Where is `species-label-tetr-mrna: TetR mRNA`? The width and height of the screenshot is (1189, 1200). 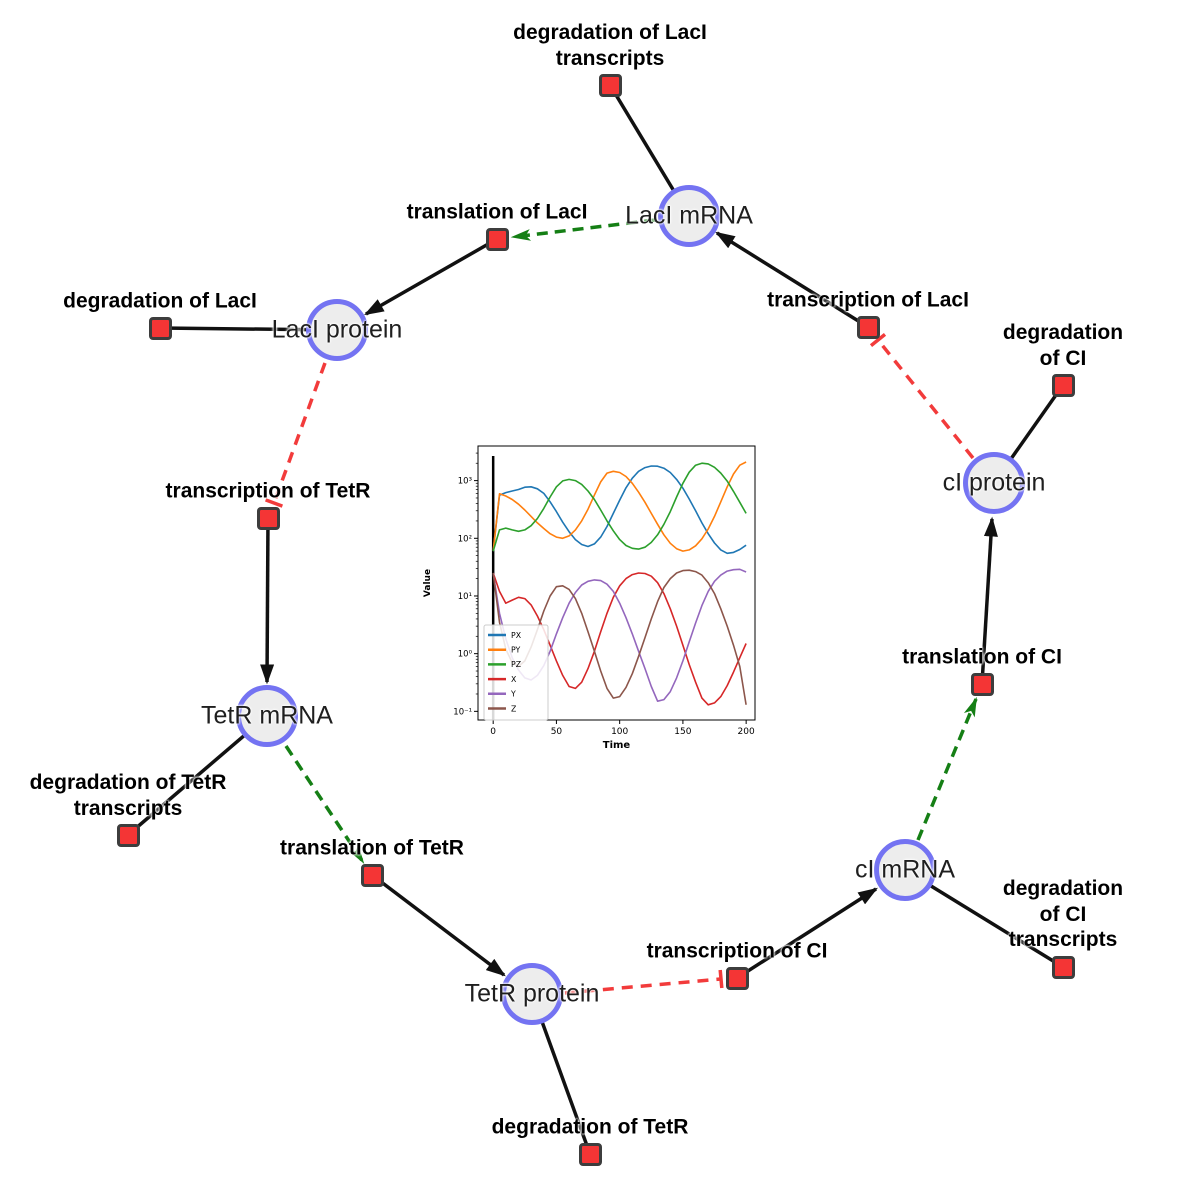
species-label-tetr-mrna: TetR mRNA is located at coordinates (267, 715).